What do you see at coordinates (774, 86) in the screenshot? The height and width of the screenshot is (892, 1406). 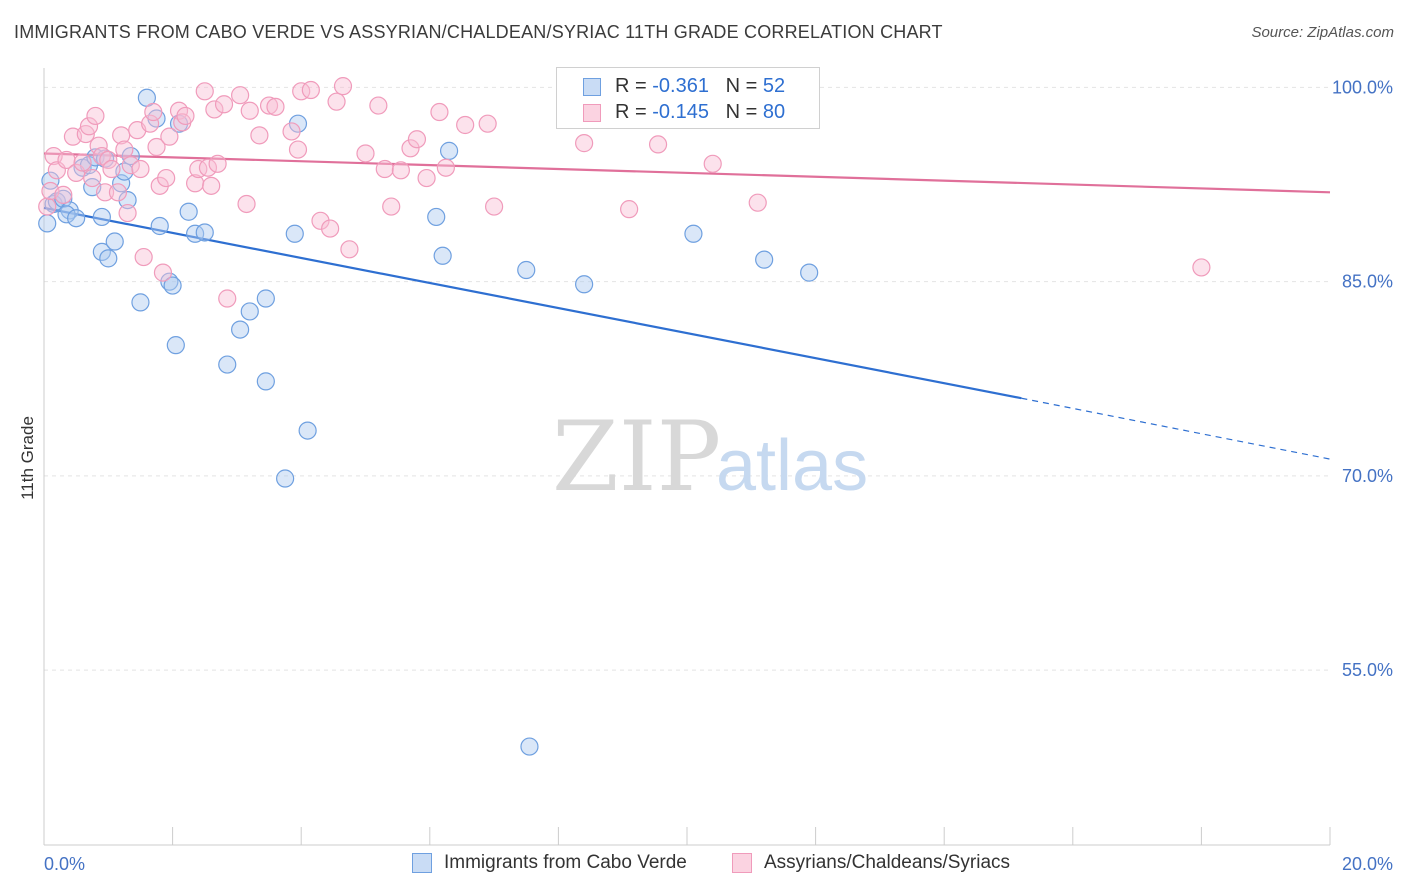 I see `n-value: 52` at bounding box center [774, 86].